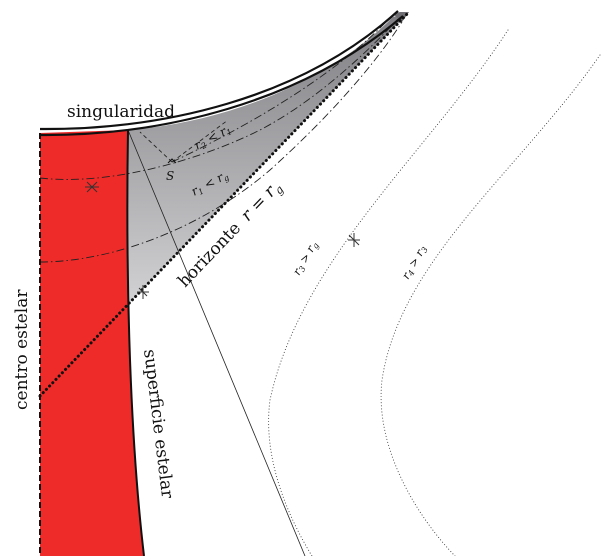 The image size is (608, 556). What do you see at coordinates (158, 424) in the screenshot?
I see `star-surface-label: superficie estelar` at bounding box center [158, 424].